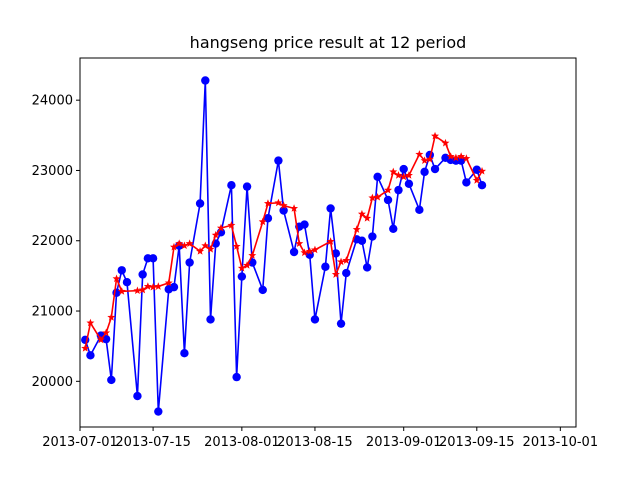 The width and height of the screenshot is (640, 480). What do you see at coordinates (52, 171) in the screenshot?
I see `y-tick-label: 23000` at bounding box center [52, 171].